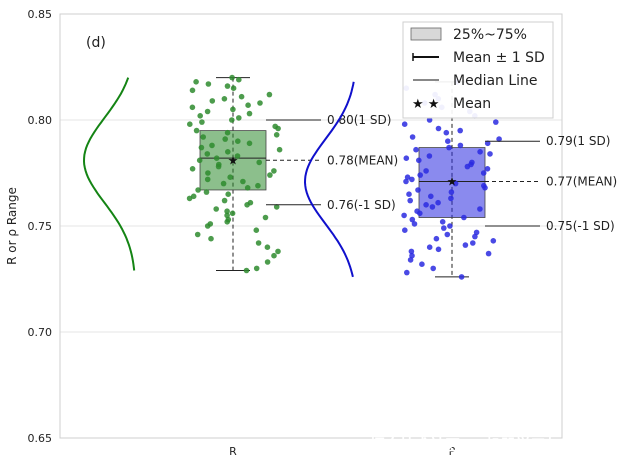 The width and height of the screenshot is (627, 467). I want to click on mean-label: 0.78(MEAN), so click(362, 160).